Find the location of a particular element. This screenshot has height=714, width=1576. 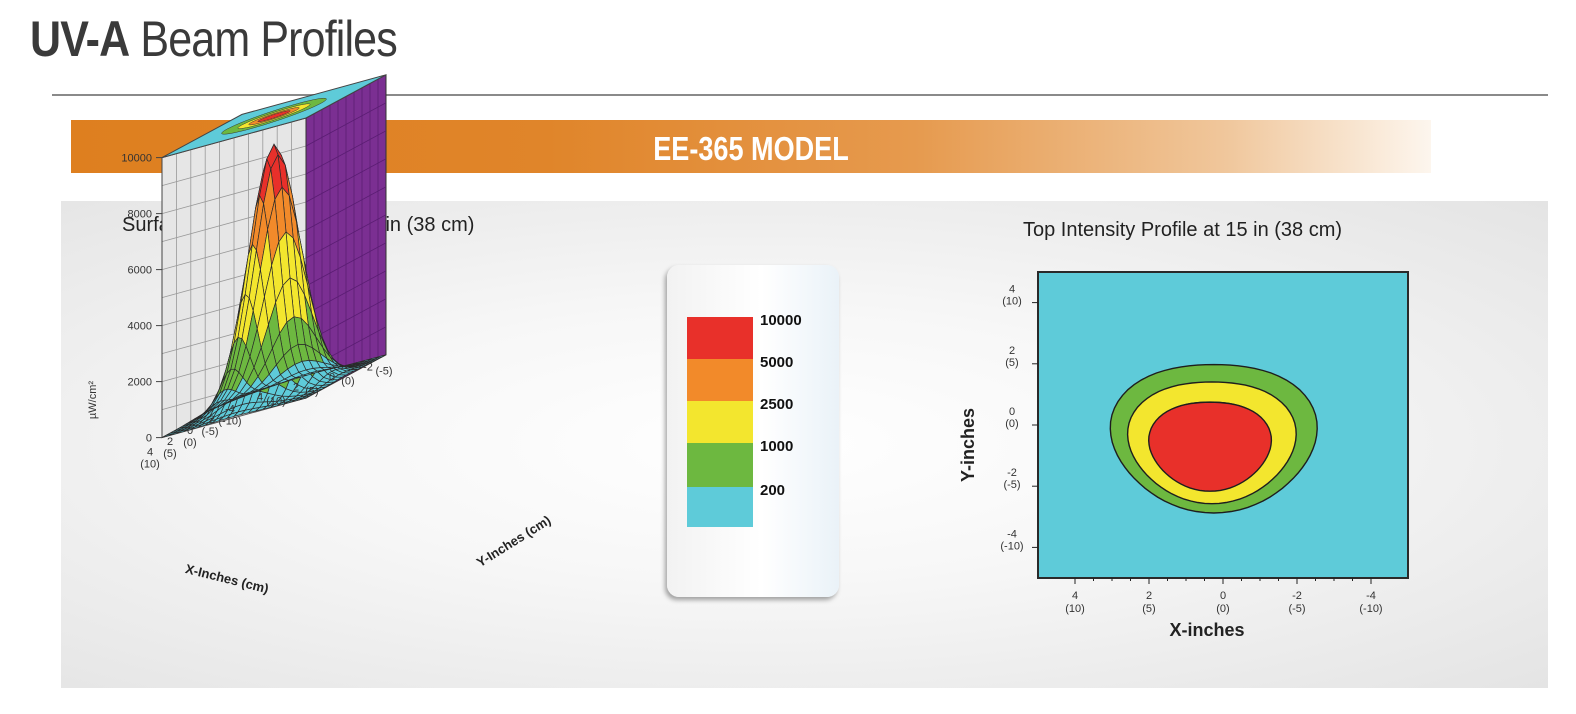

title-divider is located at coordinates (800, 95).